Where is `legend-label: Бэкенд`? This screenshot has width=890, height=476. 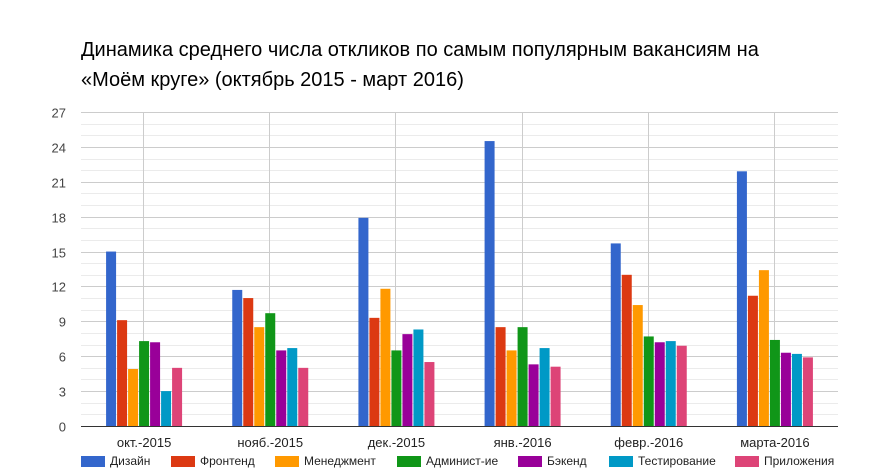
legend-label: Бэкенд is located at coordinates (567, 461).